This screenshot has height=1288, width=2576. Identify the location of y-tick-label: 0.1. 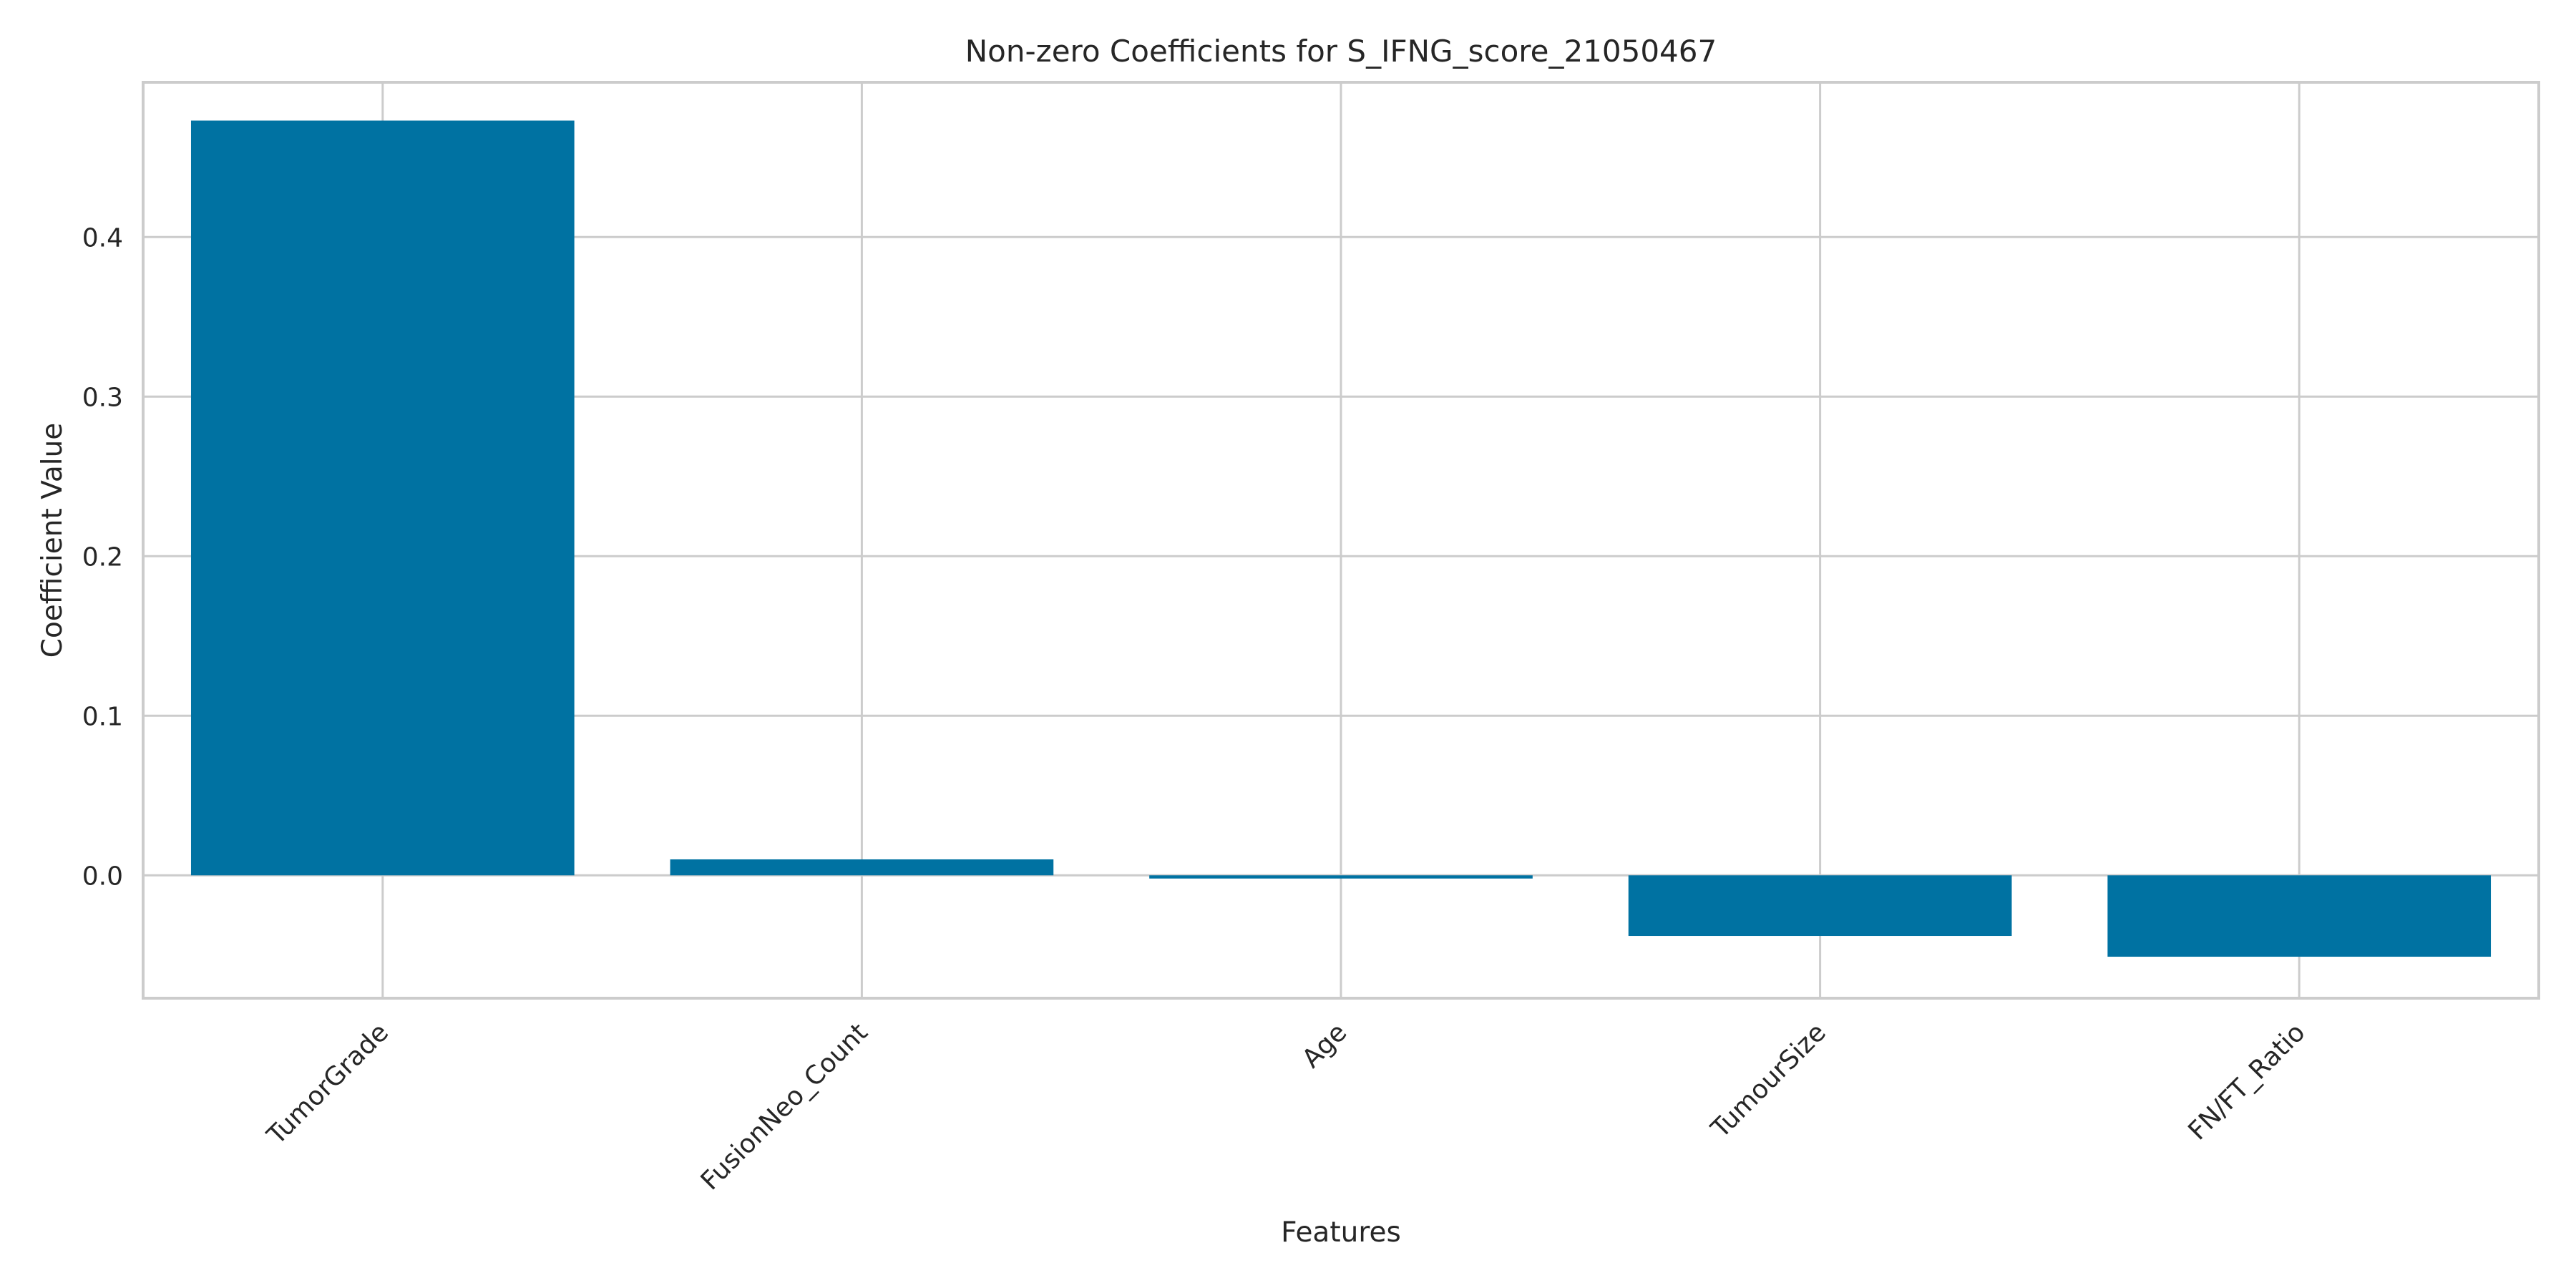
(102, 716).